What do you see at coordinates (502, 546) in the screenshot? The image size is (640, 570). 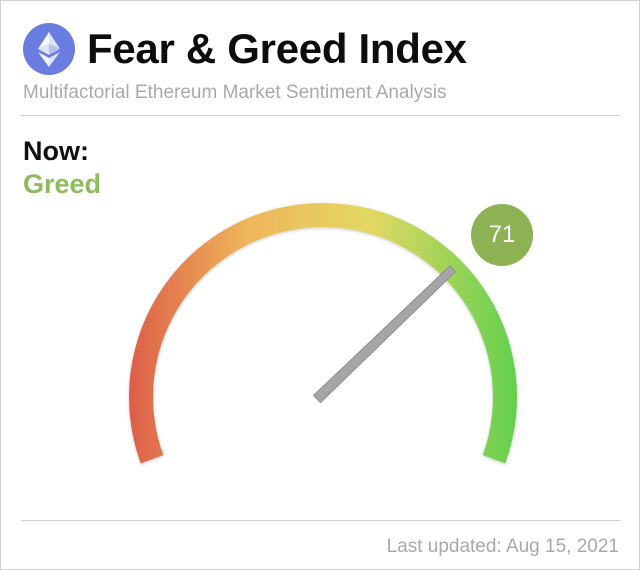 I see `last-updated: Last updated: Aug 15, 2021` at bounding box center [502, 546].